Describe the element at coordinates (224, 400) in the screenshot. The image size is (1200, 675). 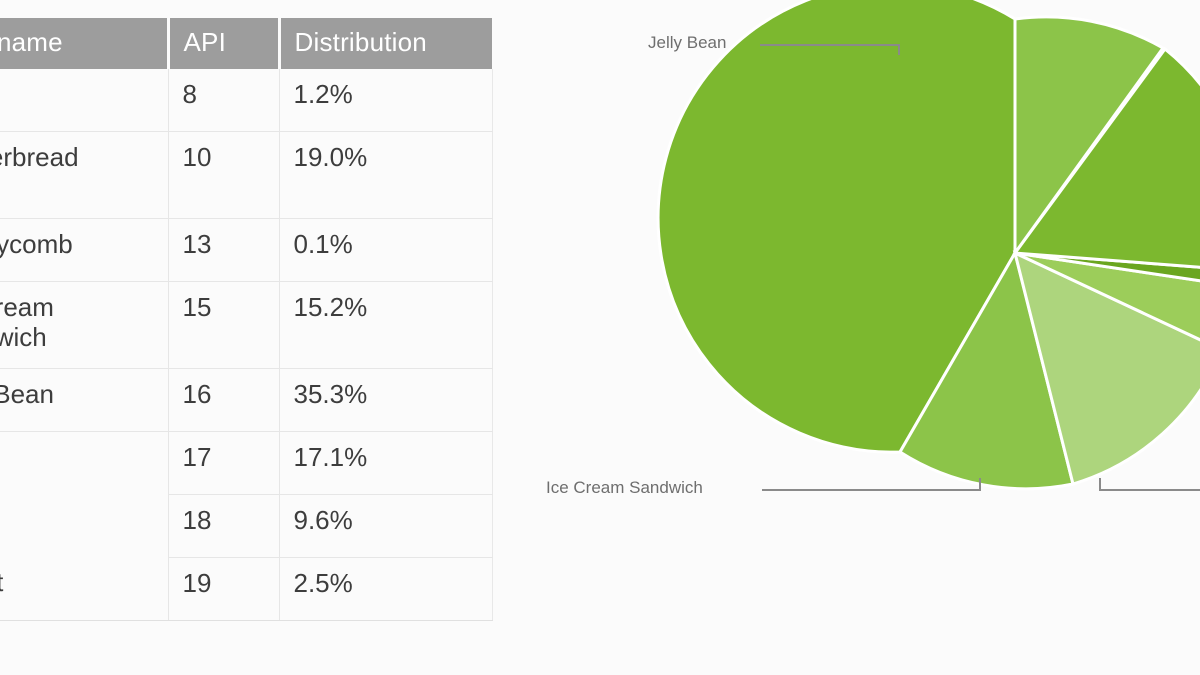
I see `cell-api: 16` at that location.